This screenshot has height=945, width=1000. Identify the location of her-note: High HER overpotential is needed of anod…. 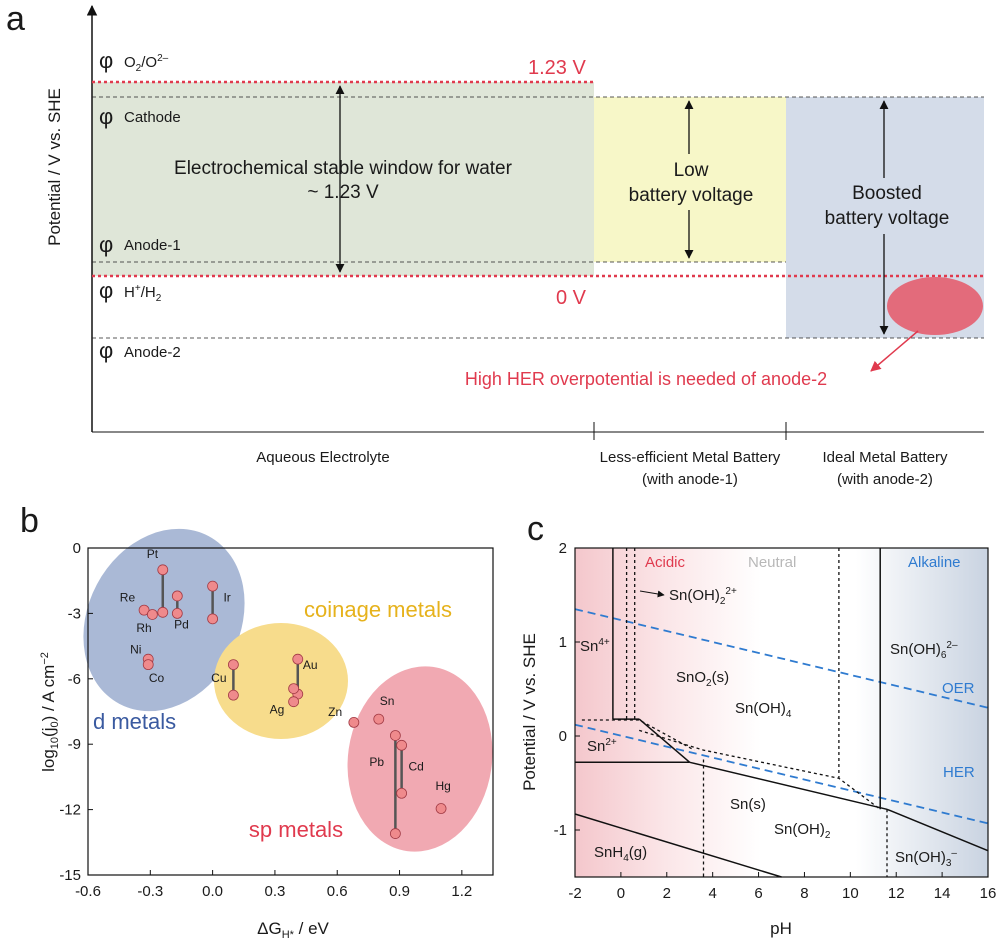
(646, 379).